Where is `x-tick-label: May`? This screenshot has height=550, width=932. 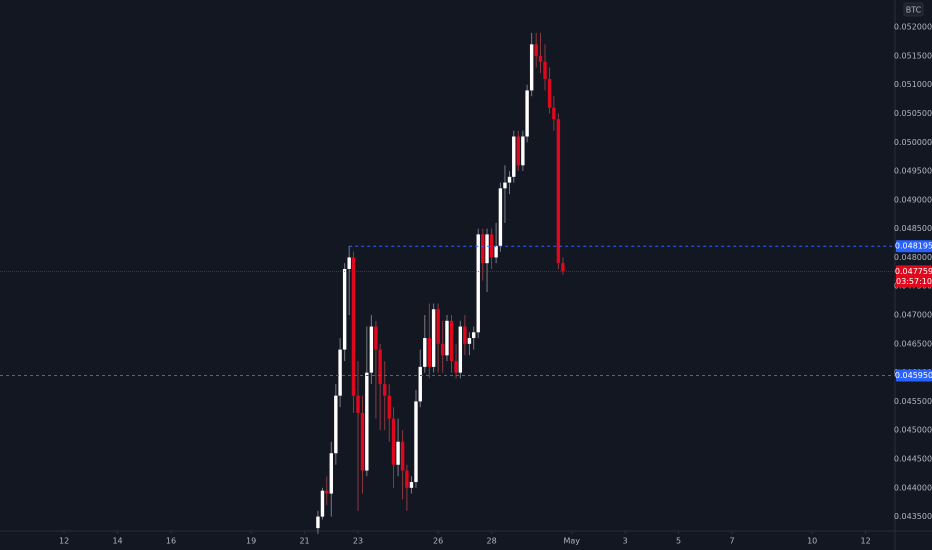 x-tick-label: May is located at coordinates (571, 541).